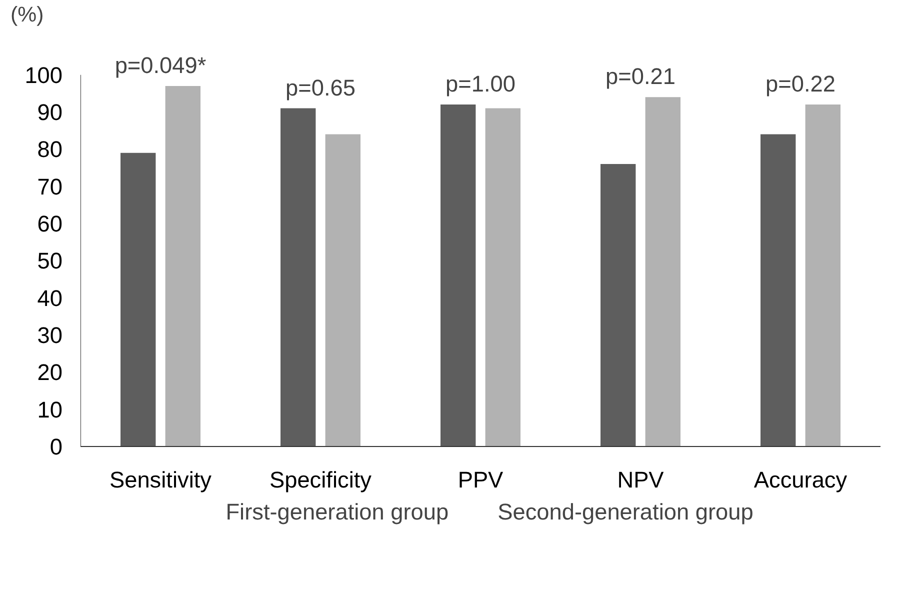  What do you see at coordinates (56, 447) in the screenshot?
I see `y-tick-label: 0` at bounding box center [56, 447].